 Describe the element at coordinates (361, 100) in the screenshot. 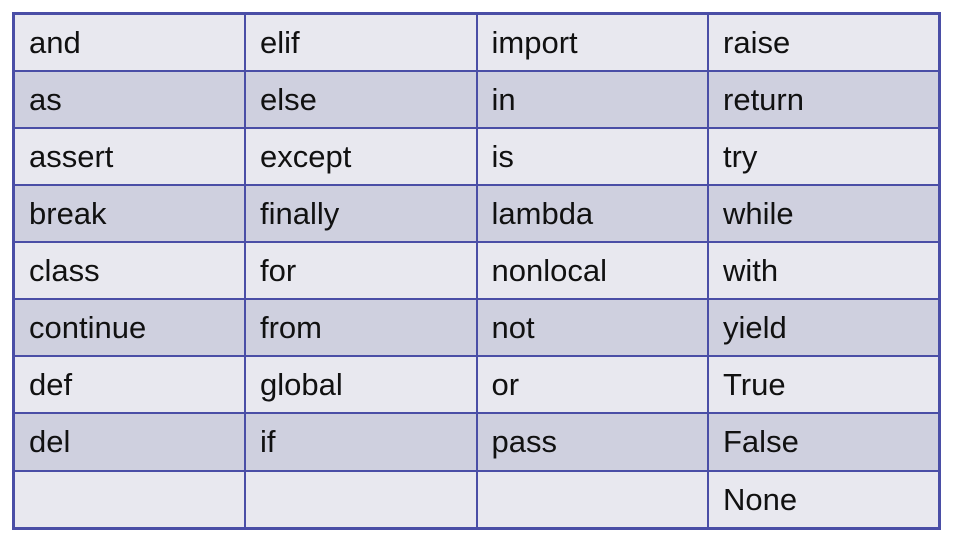

I see `table-cell: else` at that location.